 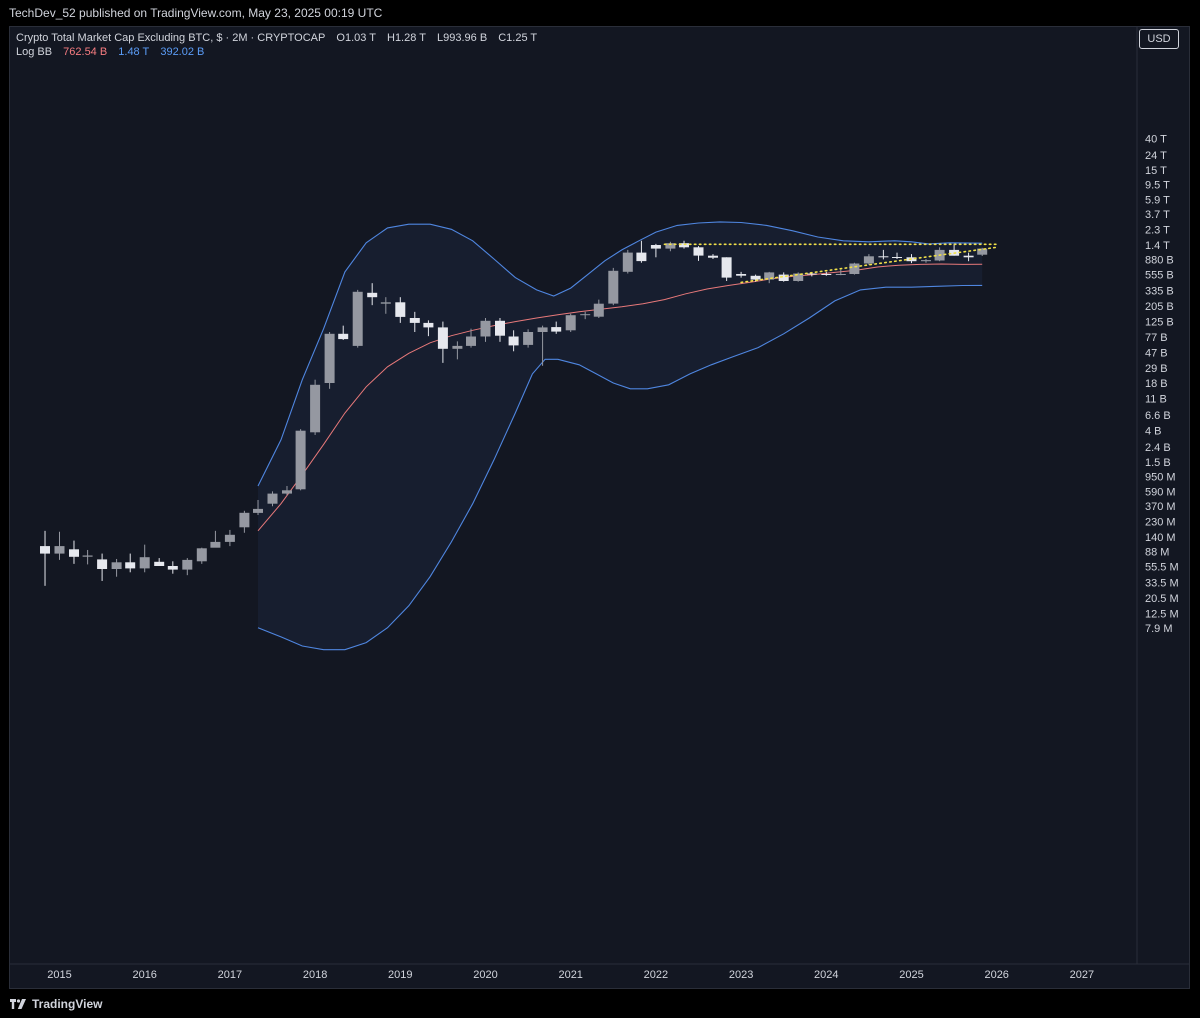 What do you see at coordinates (1159, 275) in the screenshot?
I see `price-tick-label: 555 B` at bounding box center [1159, 275].